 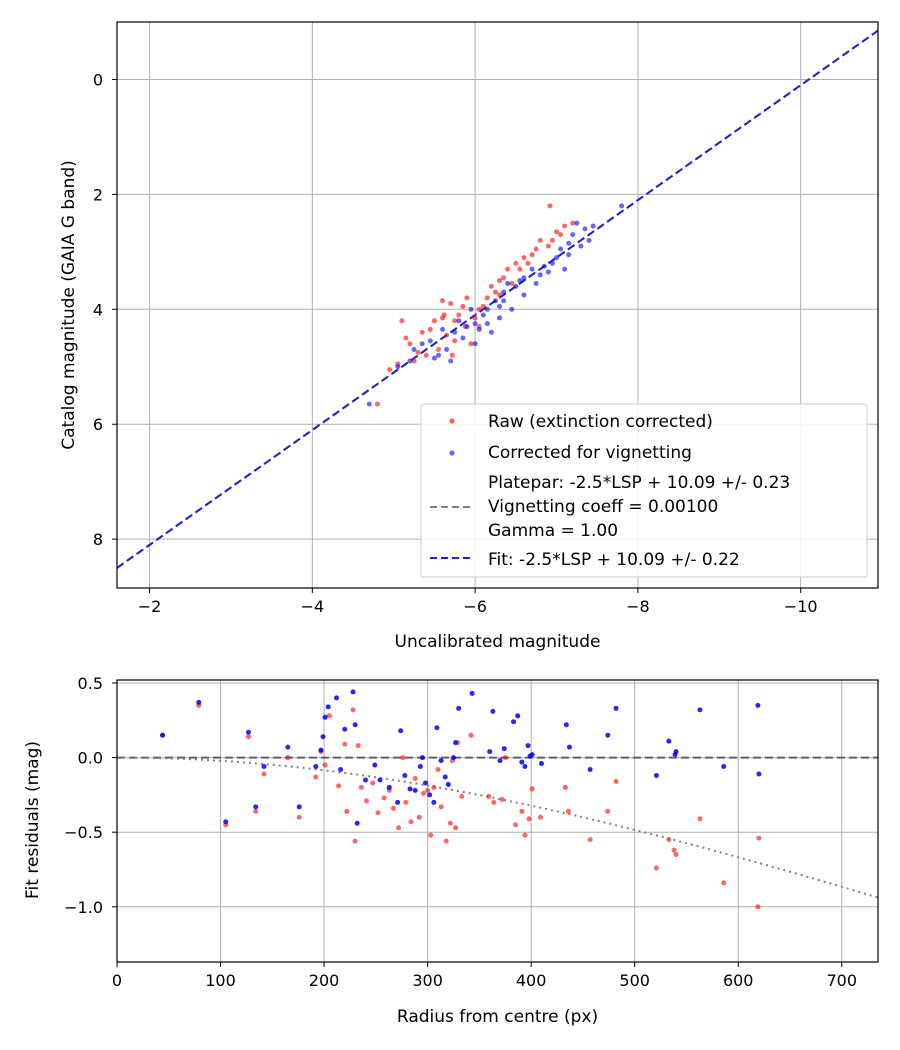 I want to click on legend-box, so click(x=644, y=490).